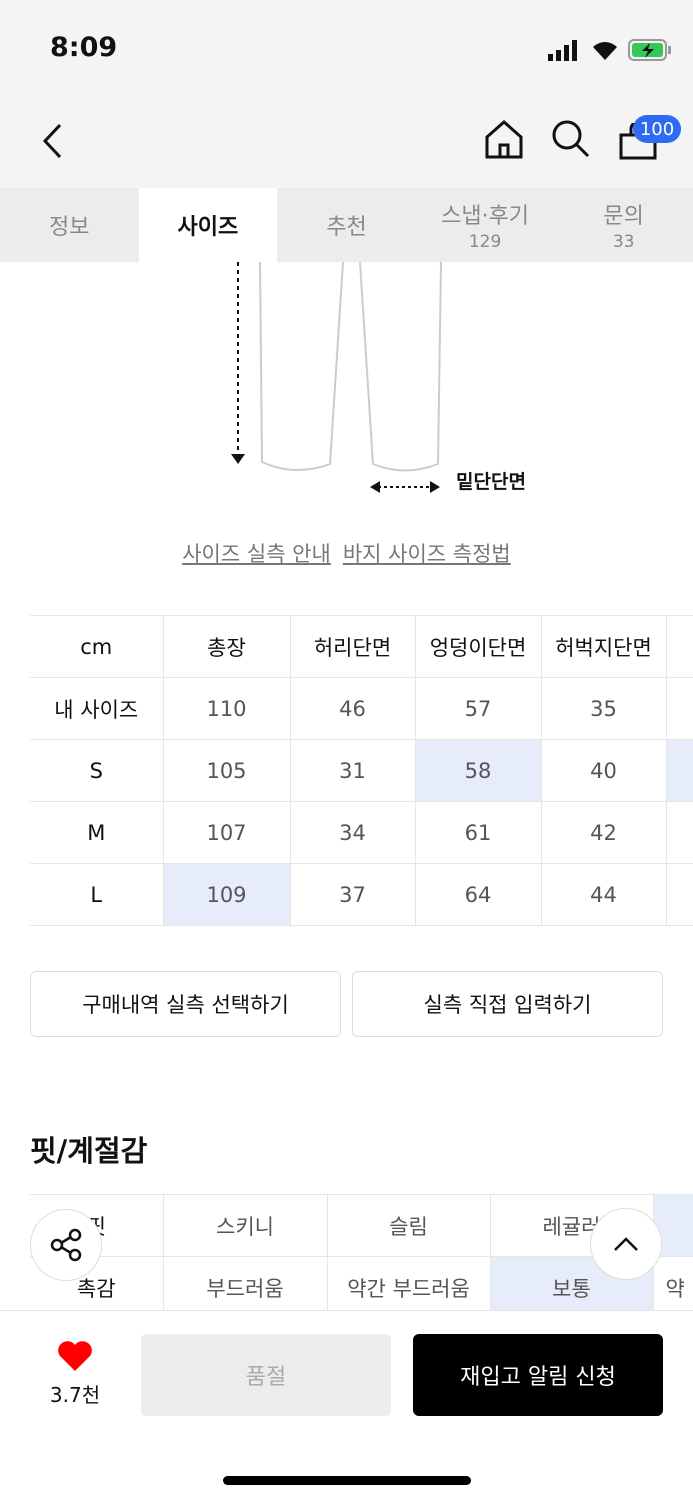  I want to click on bottom-bar: 3.7천 품절 재입고 알림 신청, so click(346, 1405).